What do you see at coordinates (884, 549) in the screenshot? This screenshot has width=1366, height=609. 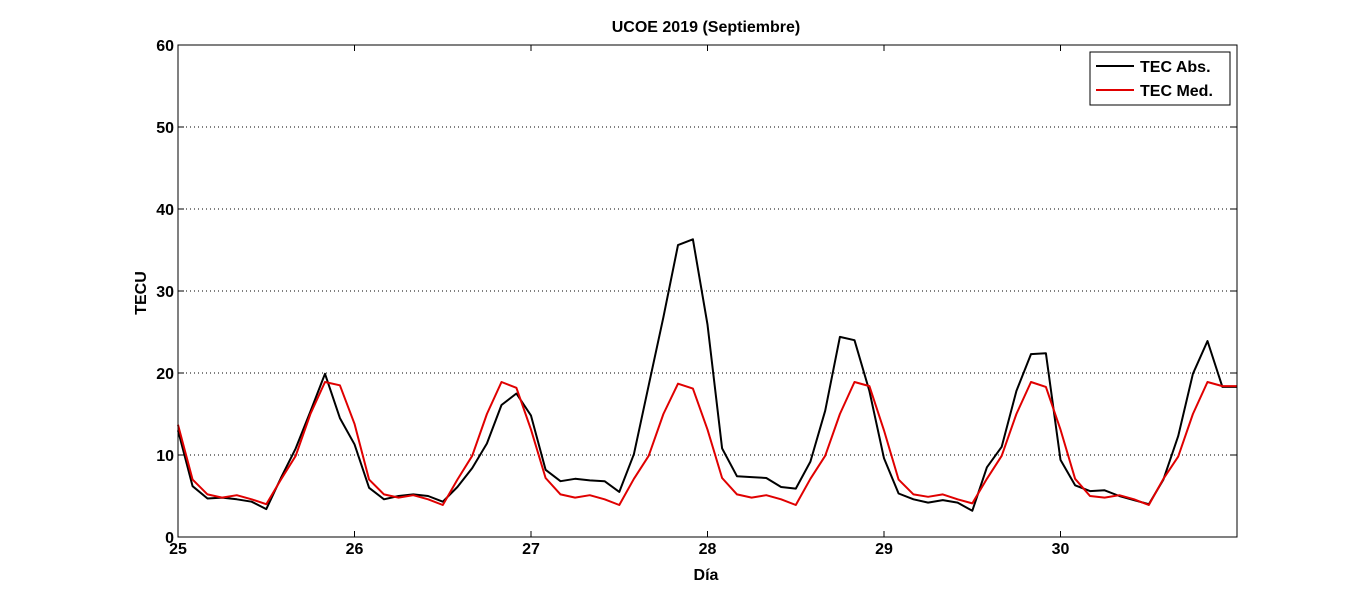 I see `x-tick-label-29: 29` at bounding box center [884, 549].